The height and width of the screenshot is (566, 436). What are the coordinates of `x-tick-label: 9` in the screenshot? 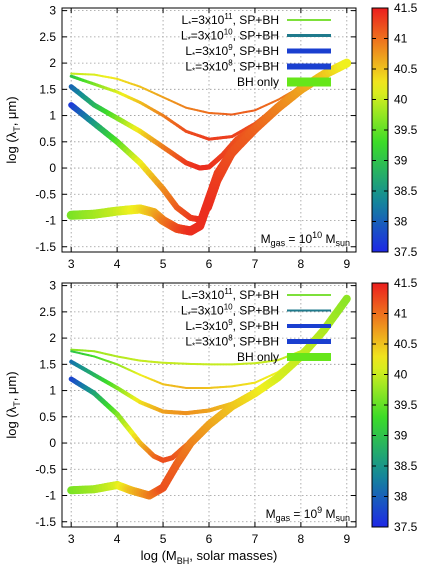 It's located at (346, 264).